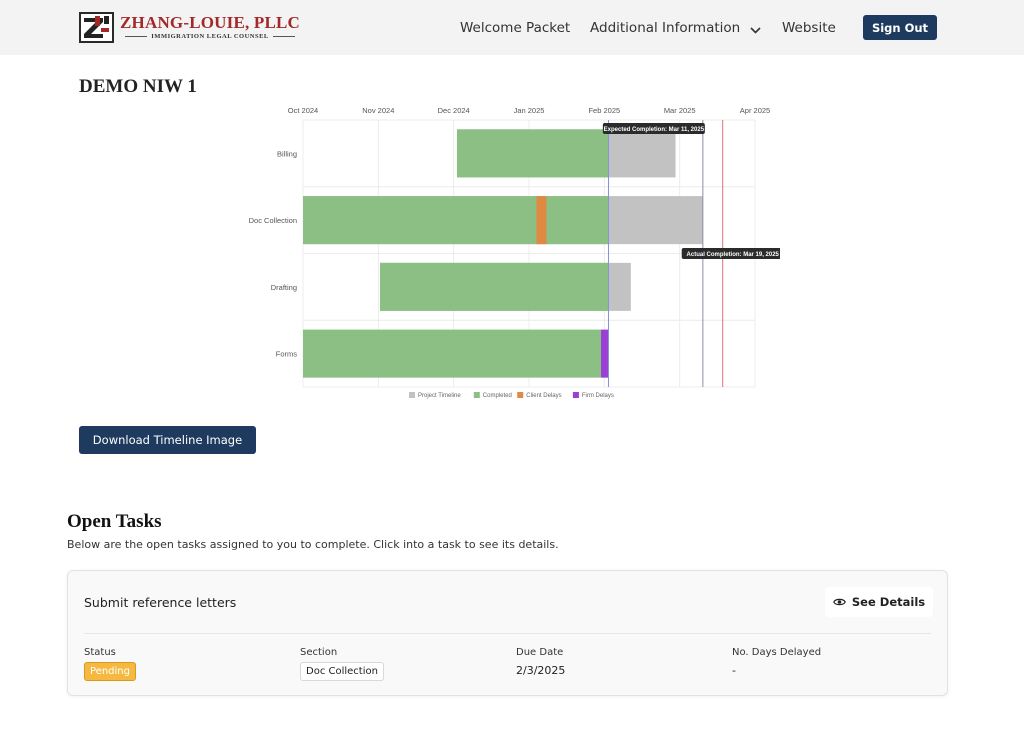 The image size is (1024, 735). Describe the element at coordinates (286, 354) in the screenshot. I see `category-label: Forms` at that location.